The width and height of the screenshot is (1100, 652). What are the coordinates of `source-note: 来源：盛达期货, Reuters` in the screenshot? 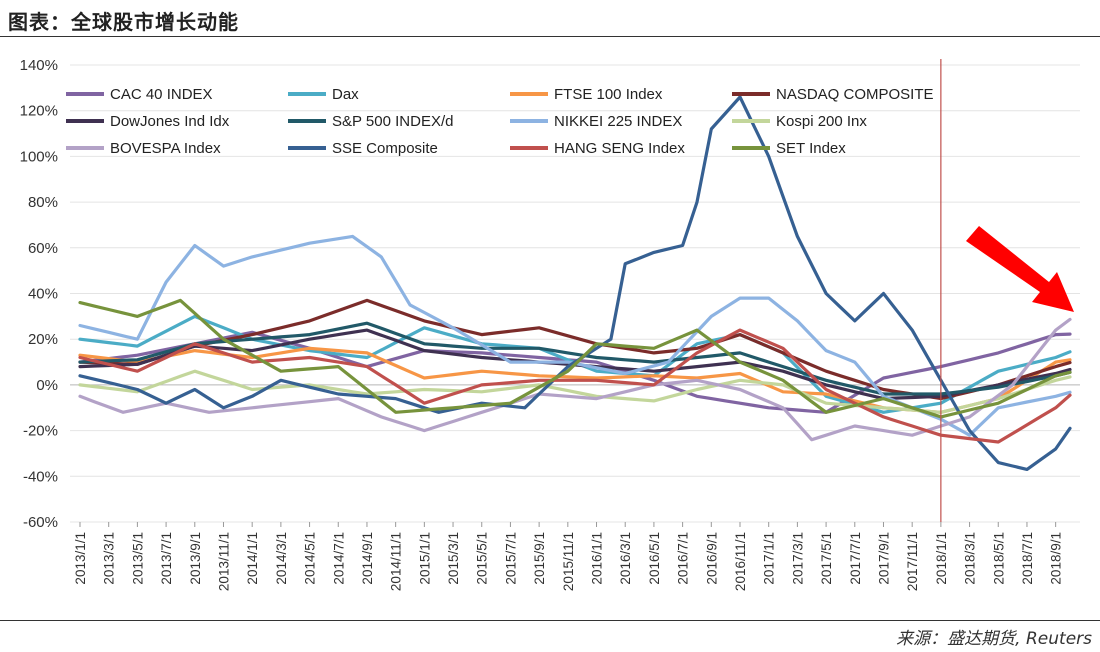 It's located at (994, 639).